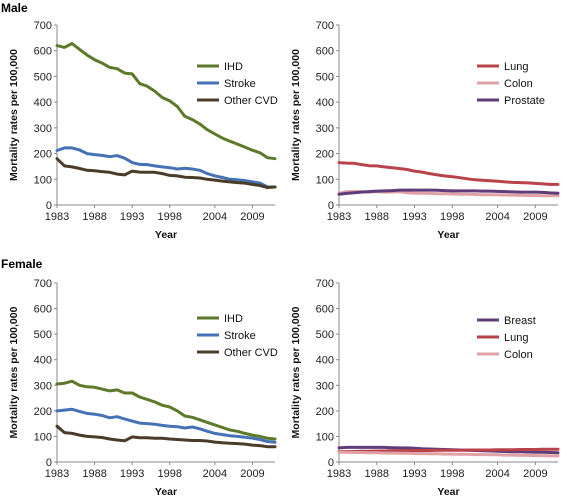 The image size is (567, 501). Describe the element at coordinates (22, 264) in the screenshot. I see `section-title-female: Female` at that location.